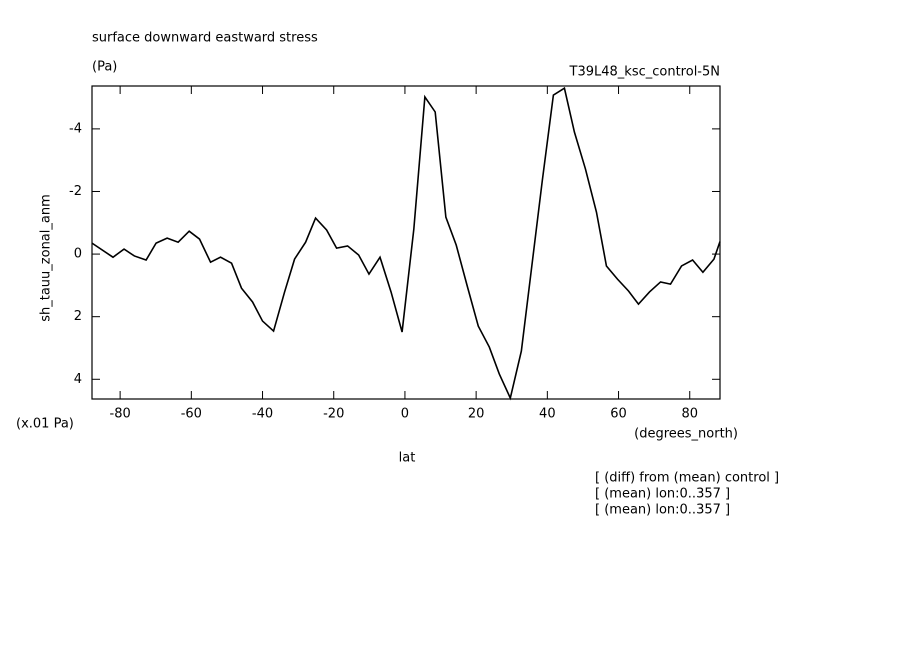 This screenshot has width=904, height=654. What do you see at coordinates (618, 414) in the screenshot?
I see `x-tick-label: 60` at bounding box center [618, 414].